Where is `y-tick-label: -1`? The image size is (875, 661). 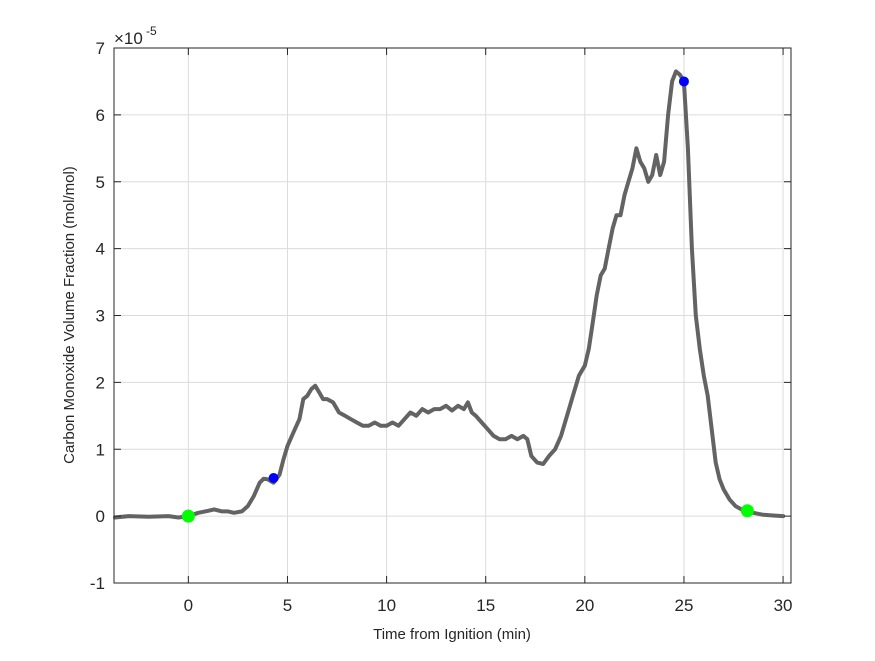 y-tick-label: -1 is located at coordinates (97, 583).